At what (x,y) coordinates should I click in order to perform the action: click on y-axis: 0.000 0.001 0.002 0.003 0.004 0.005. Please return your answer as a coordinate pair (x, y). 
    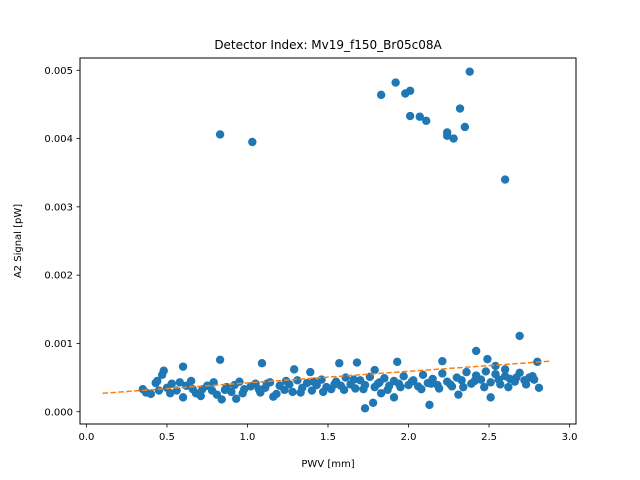
    Looking at the image, I should click on (62, 242).